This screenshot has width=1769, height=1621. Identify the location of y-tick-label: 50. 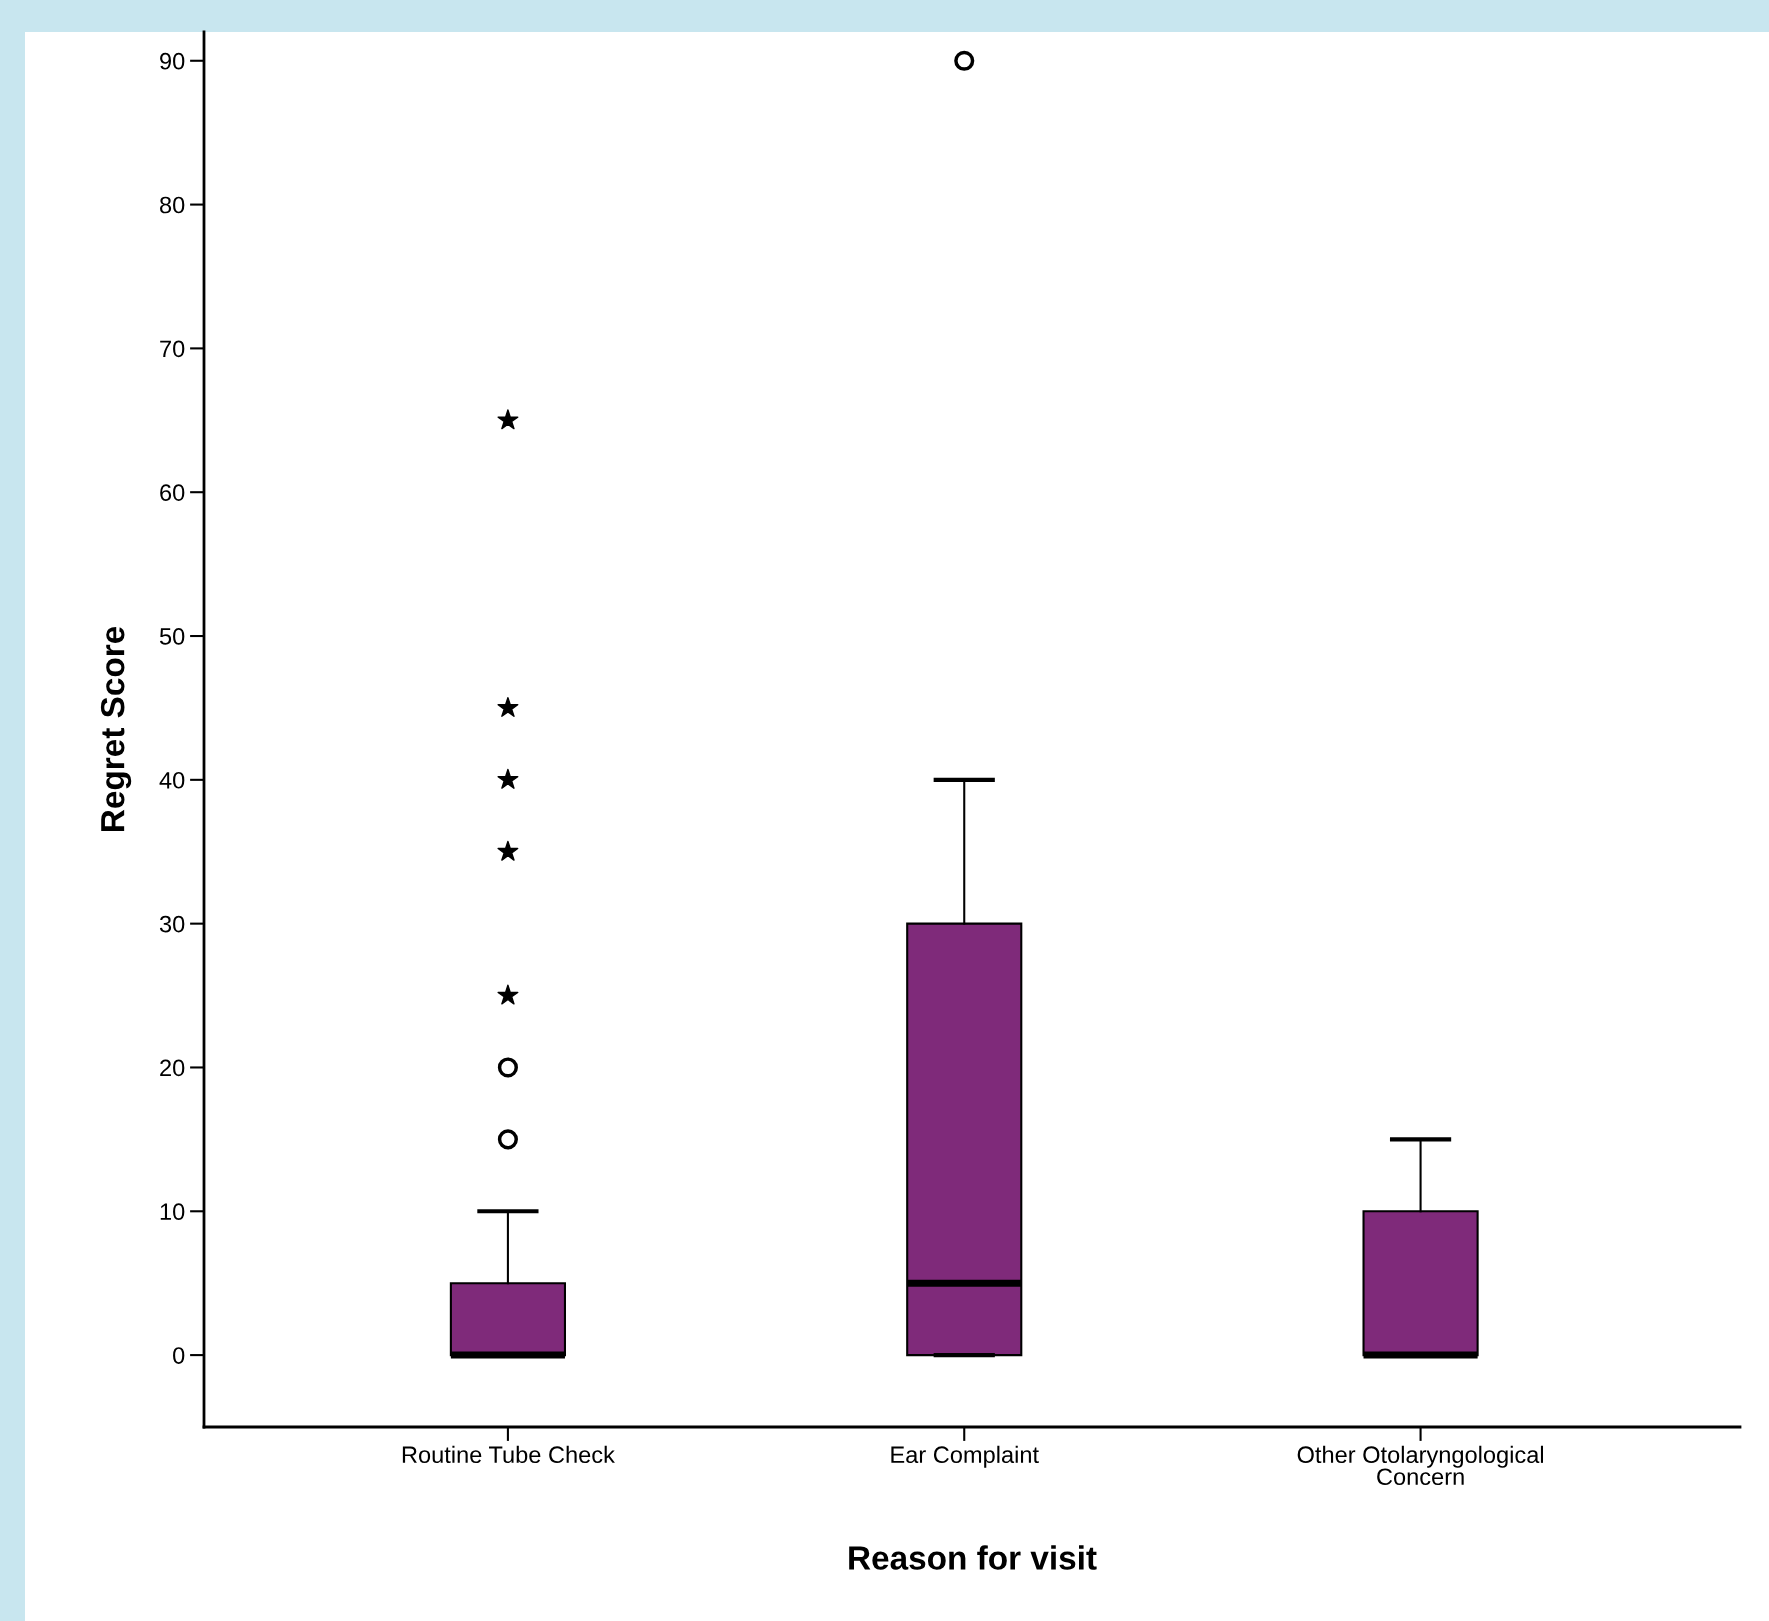
(172, 636).